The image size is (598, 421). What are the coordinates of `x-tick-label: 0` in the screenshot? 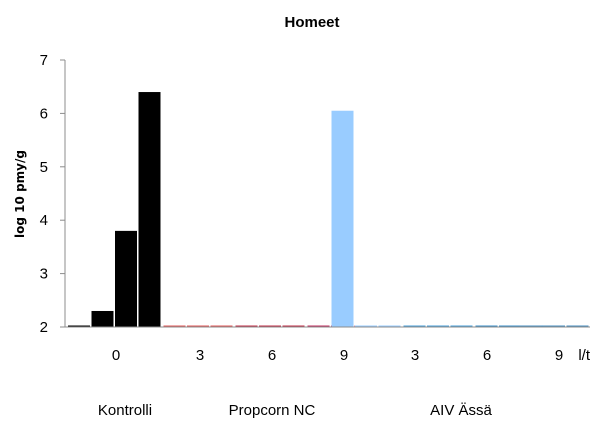 It's located at (116, 355).